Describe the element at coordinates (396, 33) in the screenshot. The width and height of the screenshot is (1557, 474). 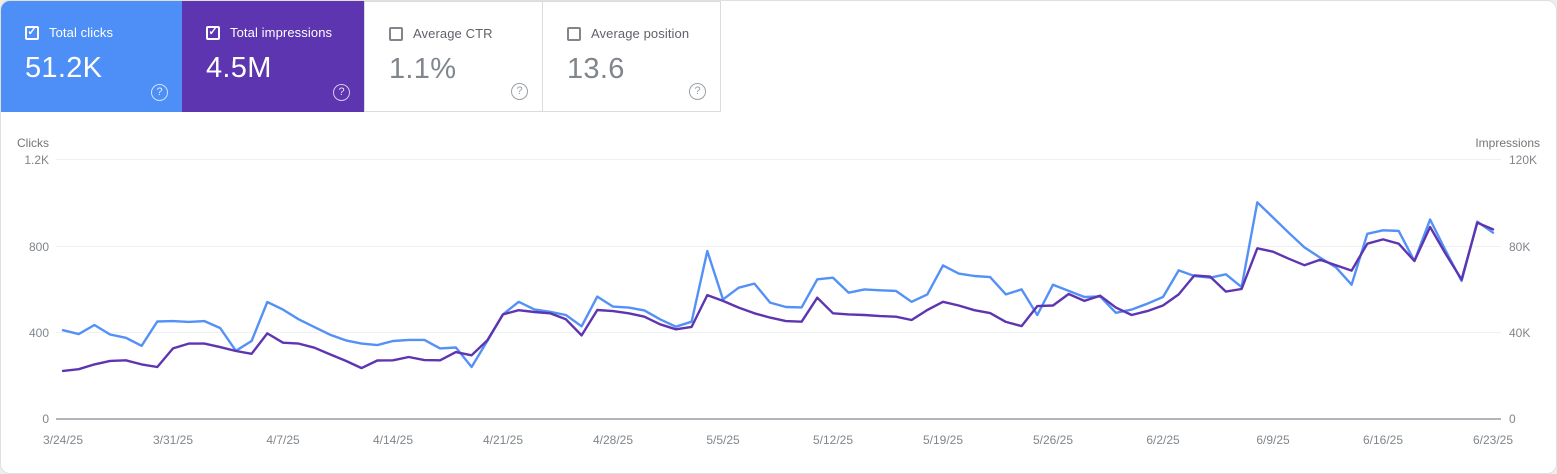
I see `average-ctr-checkbox` at that location.